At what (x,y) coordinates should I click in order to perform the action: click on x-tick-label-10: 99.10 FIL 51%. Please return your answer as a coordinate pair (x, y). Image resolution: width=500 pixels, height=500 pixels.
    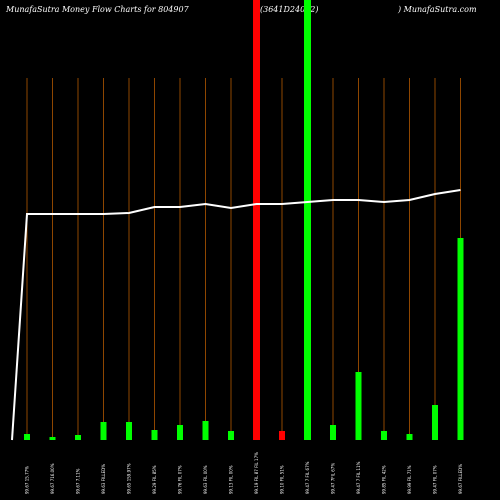
    Looking at the image, I should click on (282, 479).